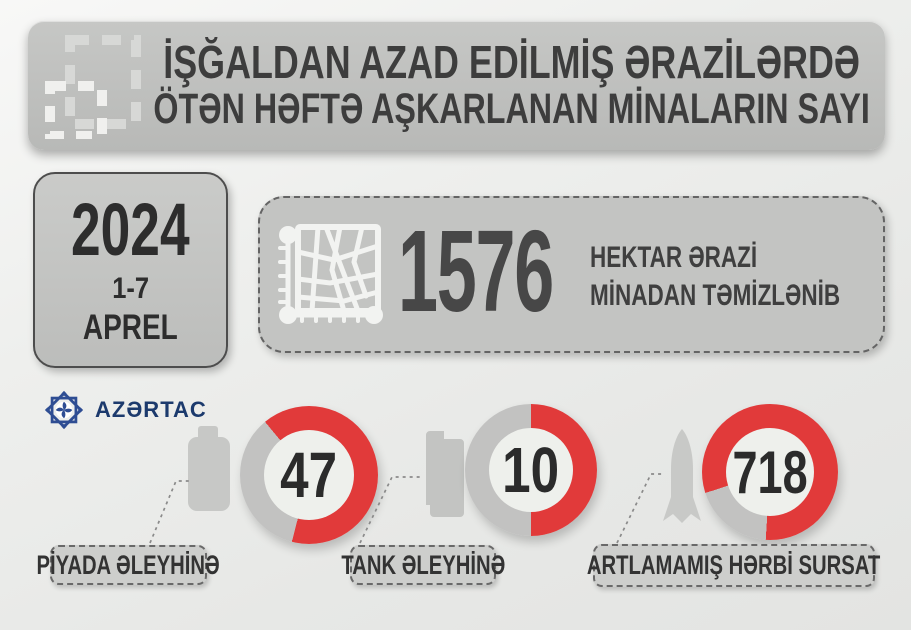 The height and width of the screenshot is (630, 911). What do you see at coordinates (151, 409) in the screenshot?
I see `brand-name: AZƏRTAC` at bounding box center [151, 409].